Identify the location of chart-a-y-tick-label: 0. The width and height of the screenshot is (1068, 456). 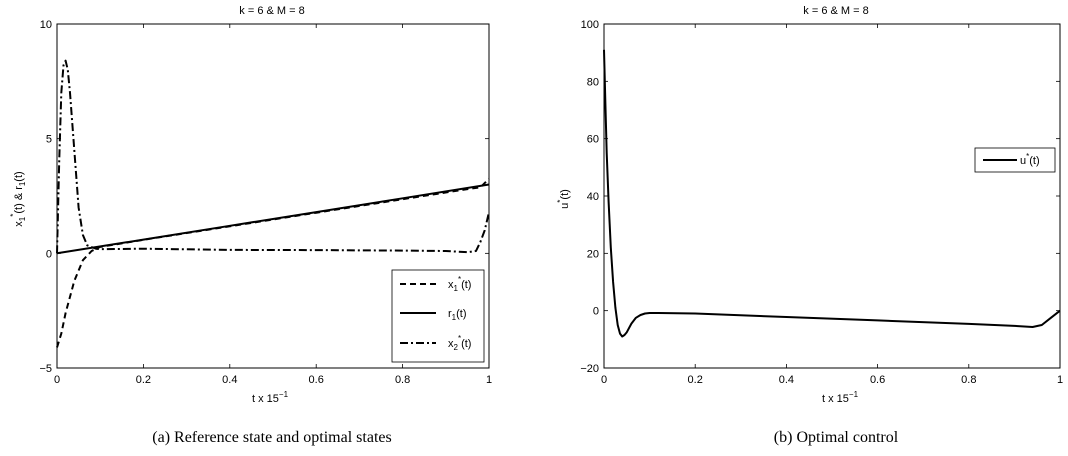
(49, 254).